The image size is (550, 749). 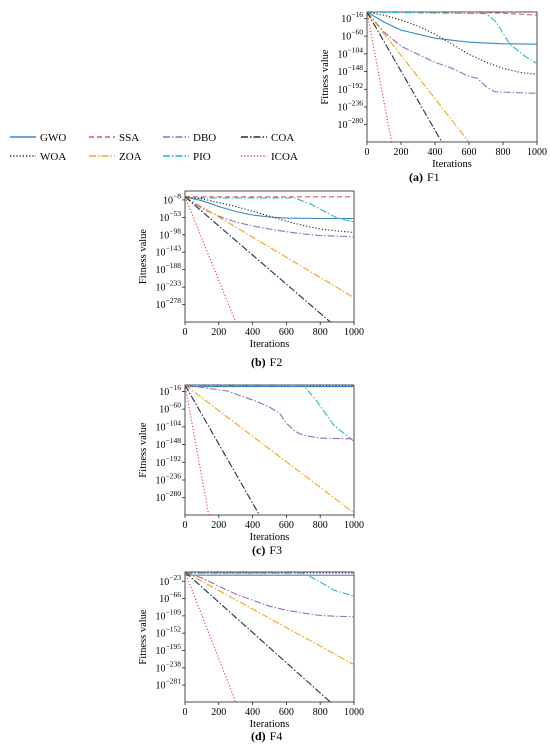 What do you see at coordinates (258, 736) in the screenshot?
I see `panel-caption-letter: (d)` at bounding box center [258, 736].